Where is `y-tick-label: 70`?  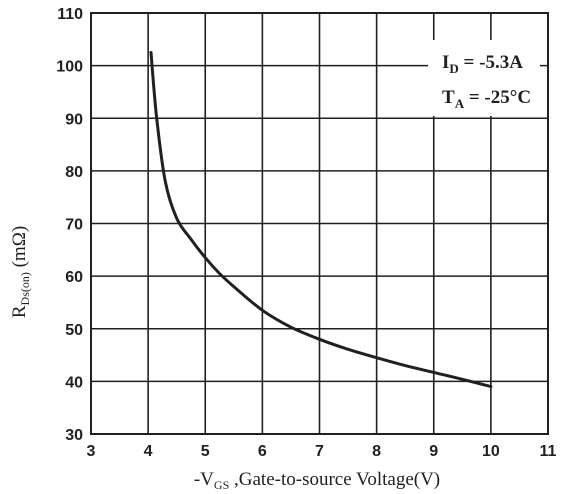
y-tick-label: 70 is located at coordinates (74, 225).